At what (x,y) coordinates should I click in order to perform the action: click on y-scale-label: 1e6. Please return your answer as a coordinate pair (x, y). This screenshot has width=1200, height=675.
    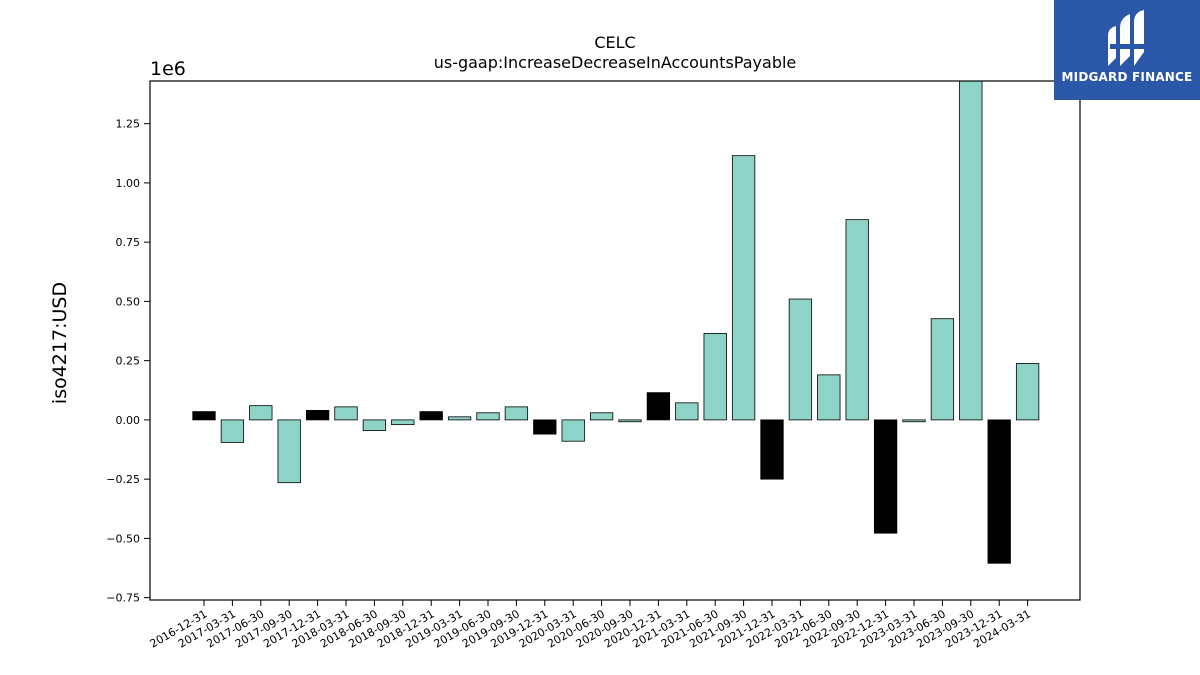
    Looking at the image, I should click on (168, 69).